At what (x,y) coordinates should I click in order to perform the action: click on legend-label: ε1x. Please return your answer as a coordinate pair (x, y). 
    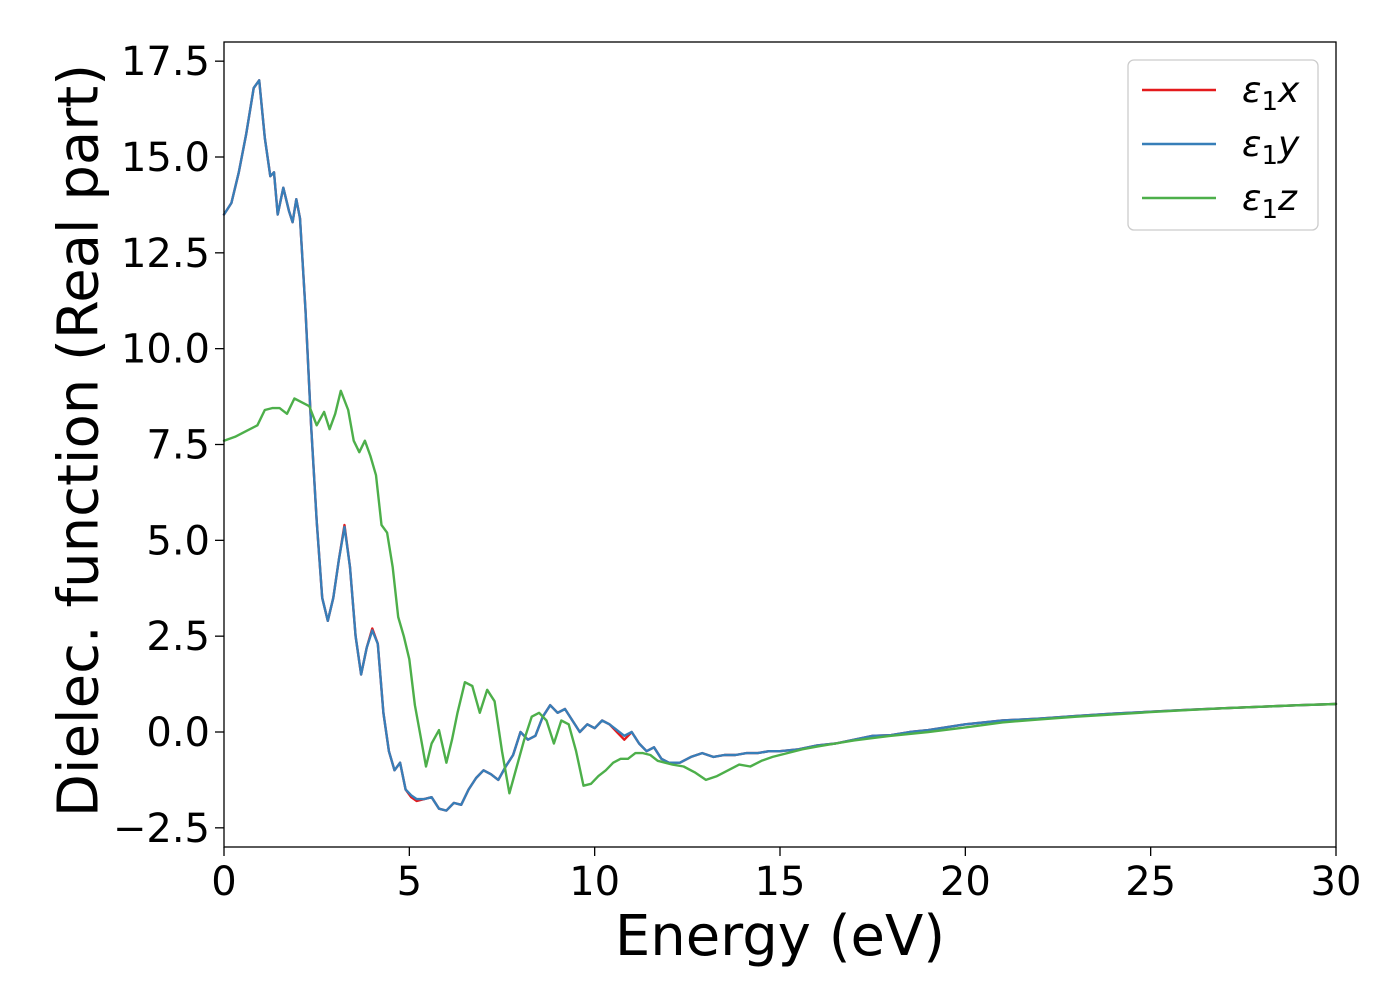
    Looking at the image, I should click on (1271, 93).